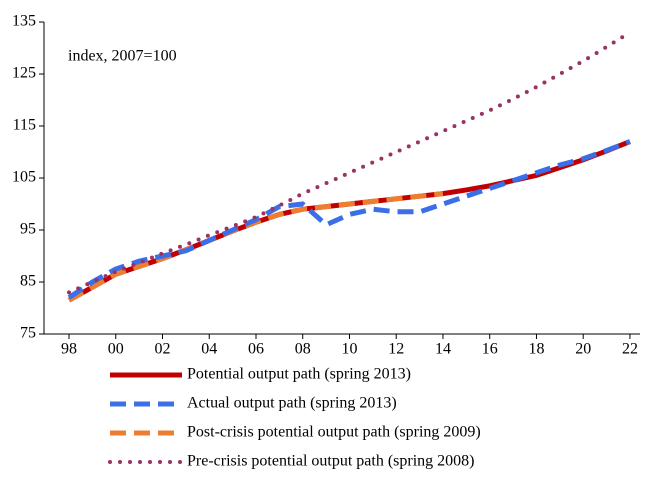  Describe the element at coordinates (28, 333) in the screenshot. I see `y-tick-label: 75` at that location.